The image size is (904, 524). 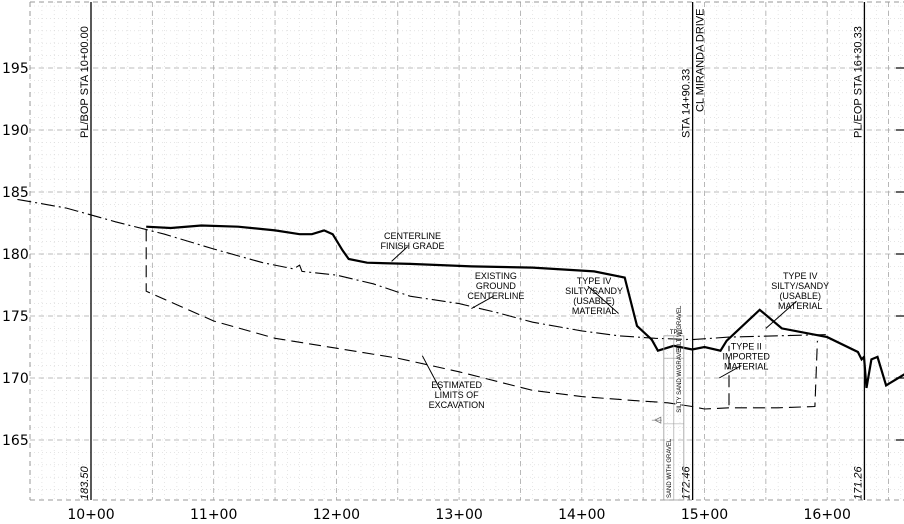 What do you see at coordinates (687, 482) in the screenshot?
I see `station-bottom-label: 172.46` at bounding box center [687, 482].